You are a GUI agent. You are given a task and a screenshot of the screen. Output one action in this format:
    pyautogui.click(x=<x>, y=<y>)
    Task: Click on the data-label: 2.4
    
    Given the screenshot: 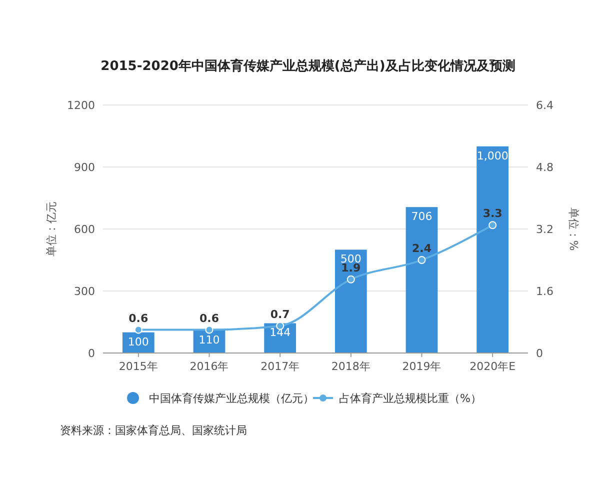 What is the action you would take?
    pyautogui.click(x=422, y=248)
    